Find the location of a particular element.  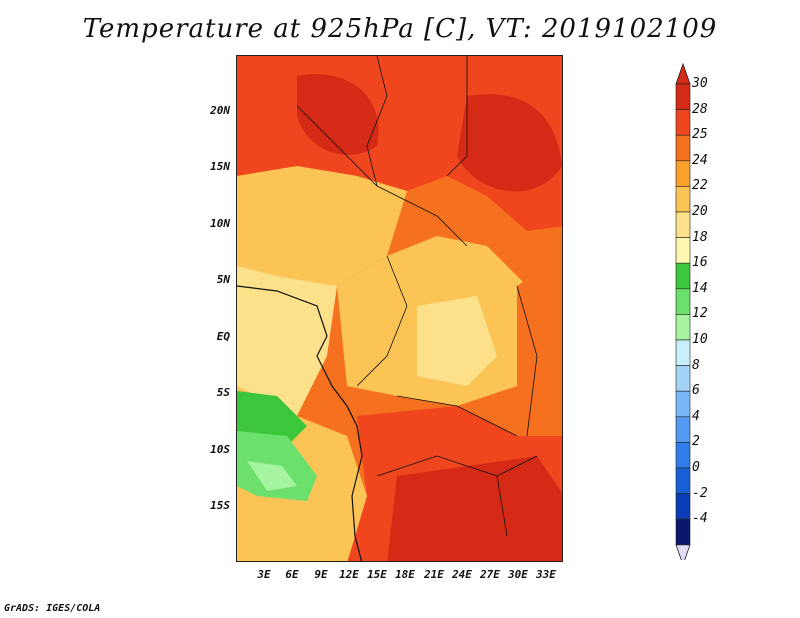

colorbar-label: 0 is located at coordinates (696, 467).